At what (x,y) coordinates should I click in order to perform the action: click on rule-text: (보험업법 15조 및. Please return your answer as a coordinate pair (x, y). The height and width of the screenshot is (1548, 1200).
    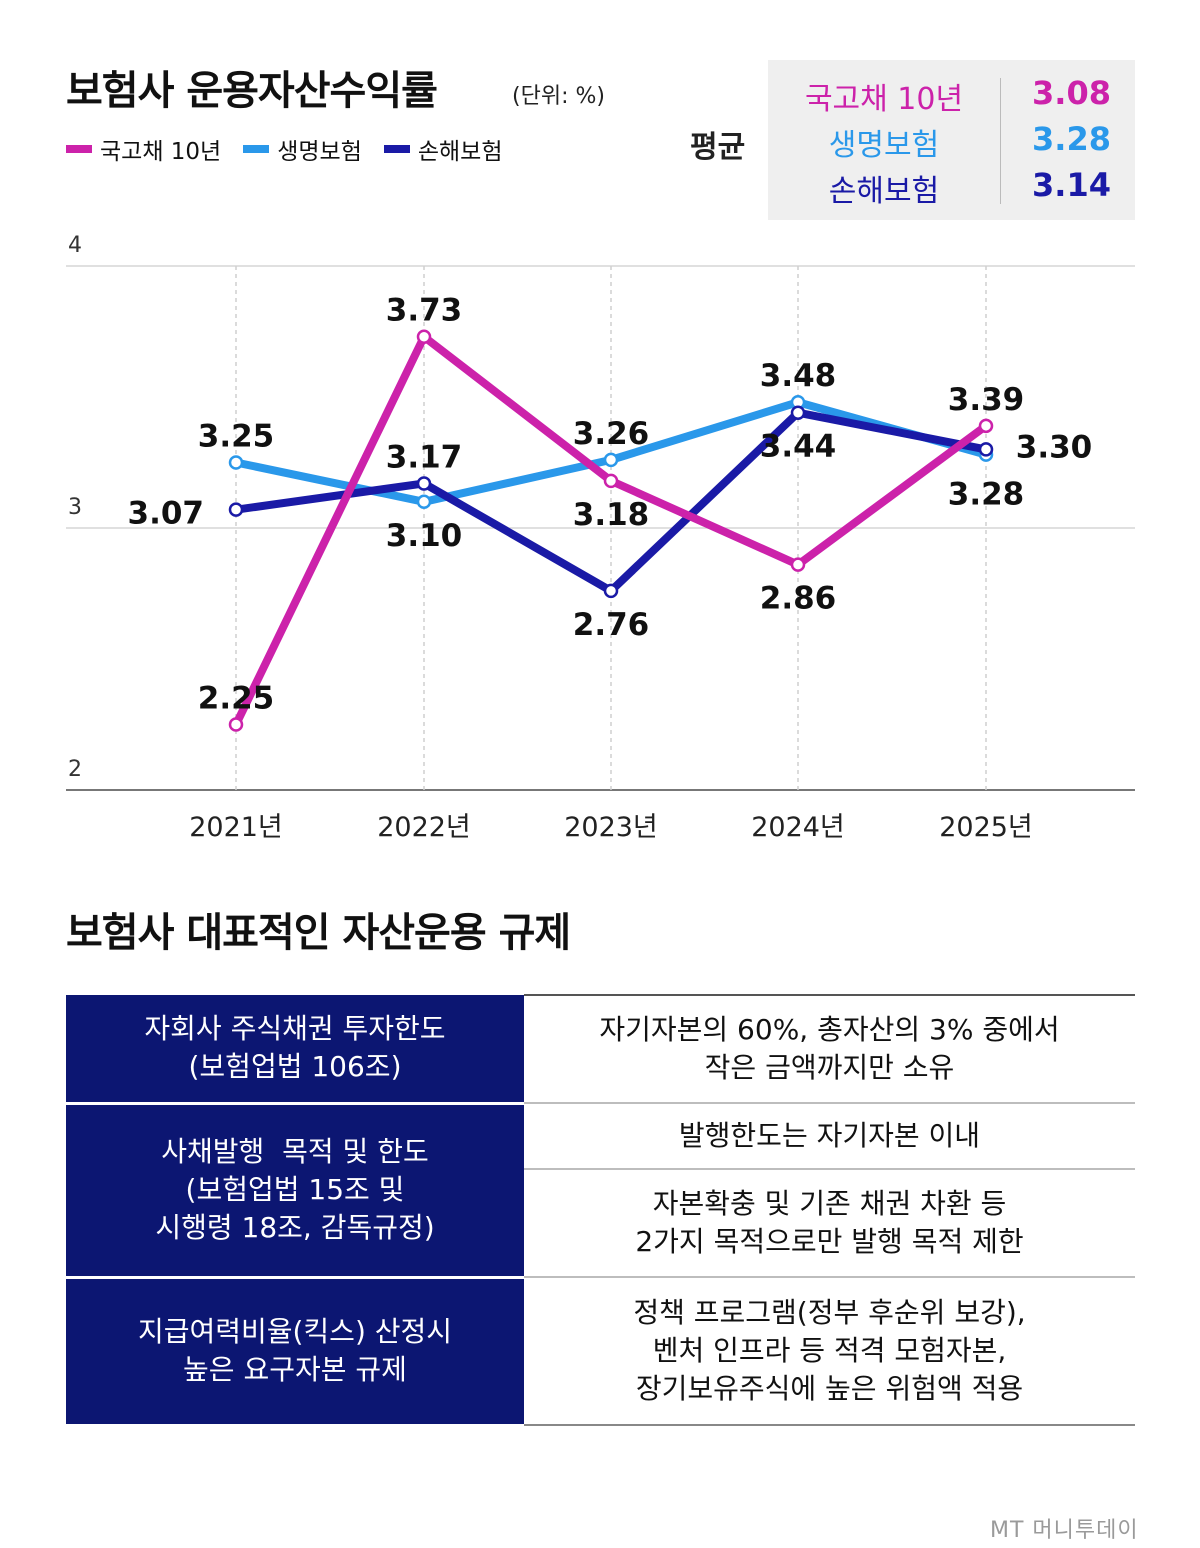
    Looking at the image, I should click on (295, 1190).